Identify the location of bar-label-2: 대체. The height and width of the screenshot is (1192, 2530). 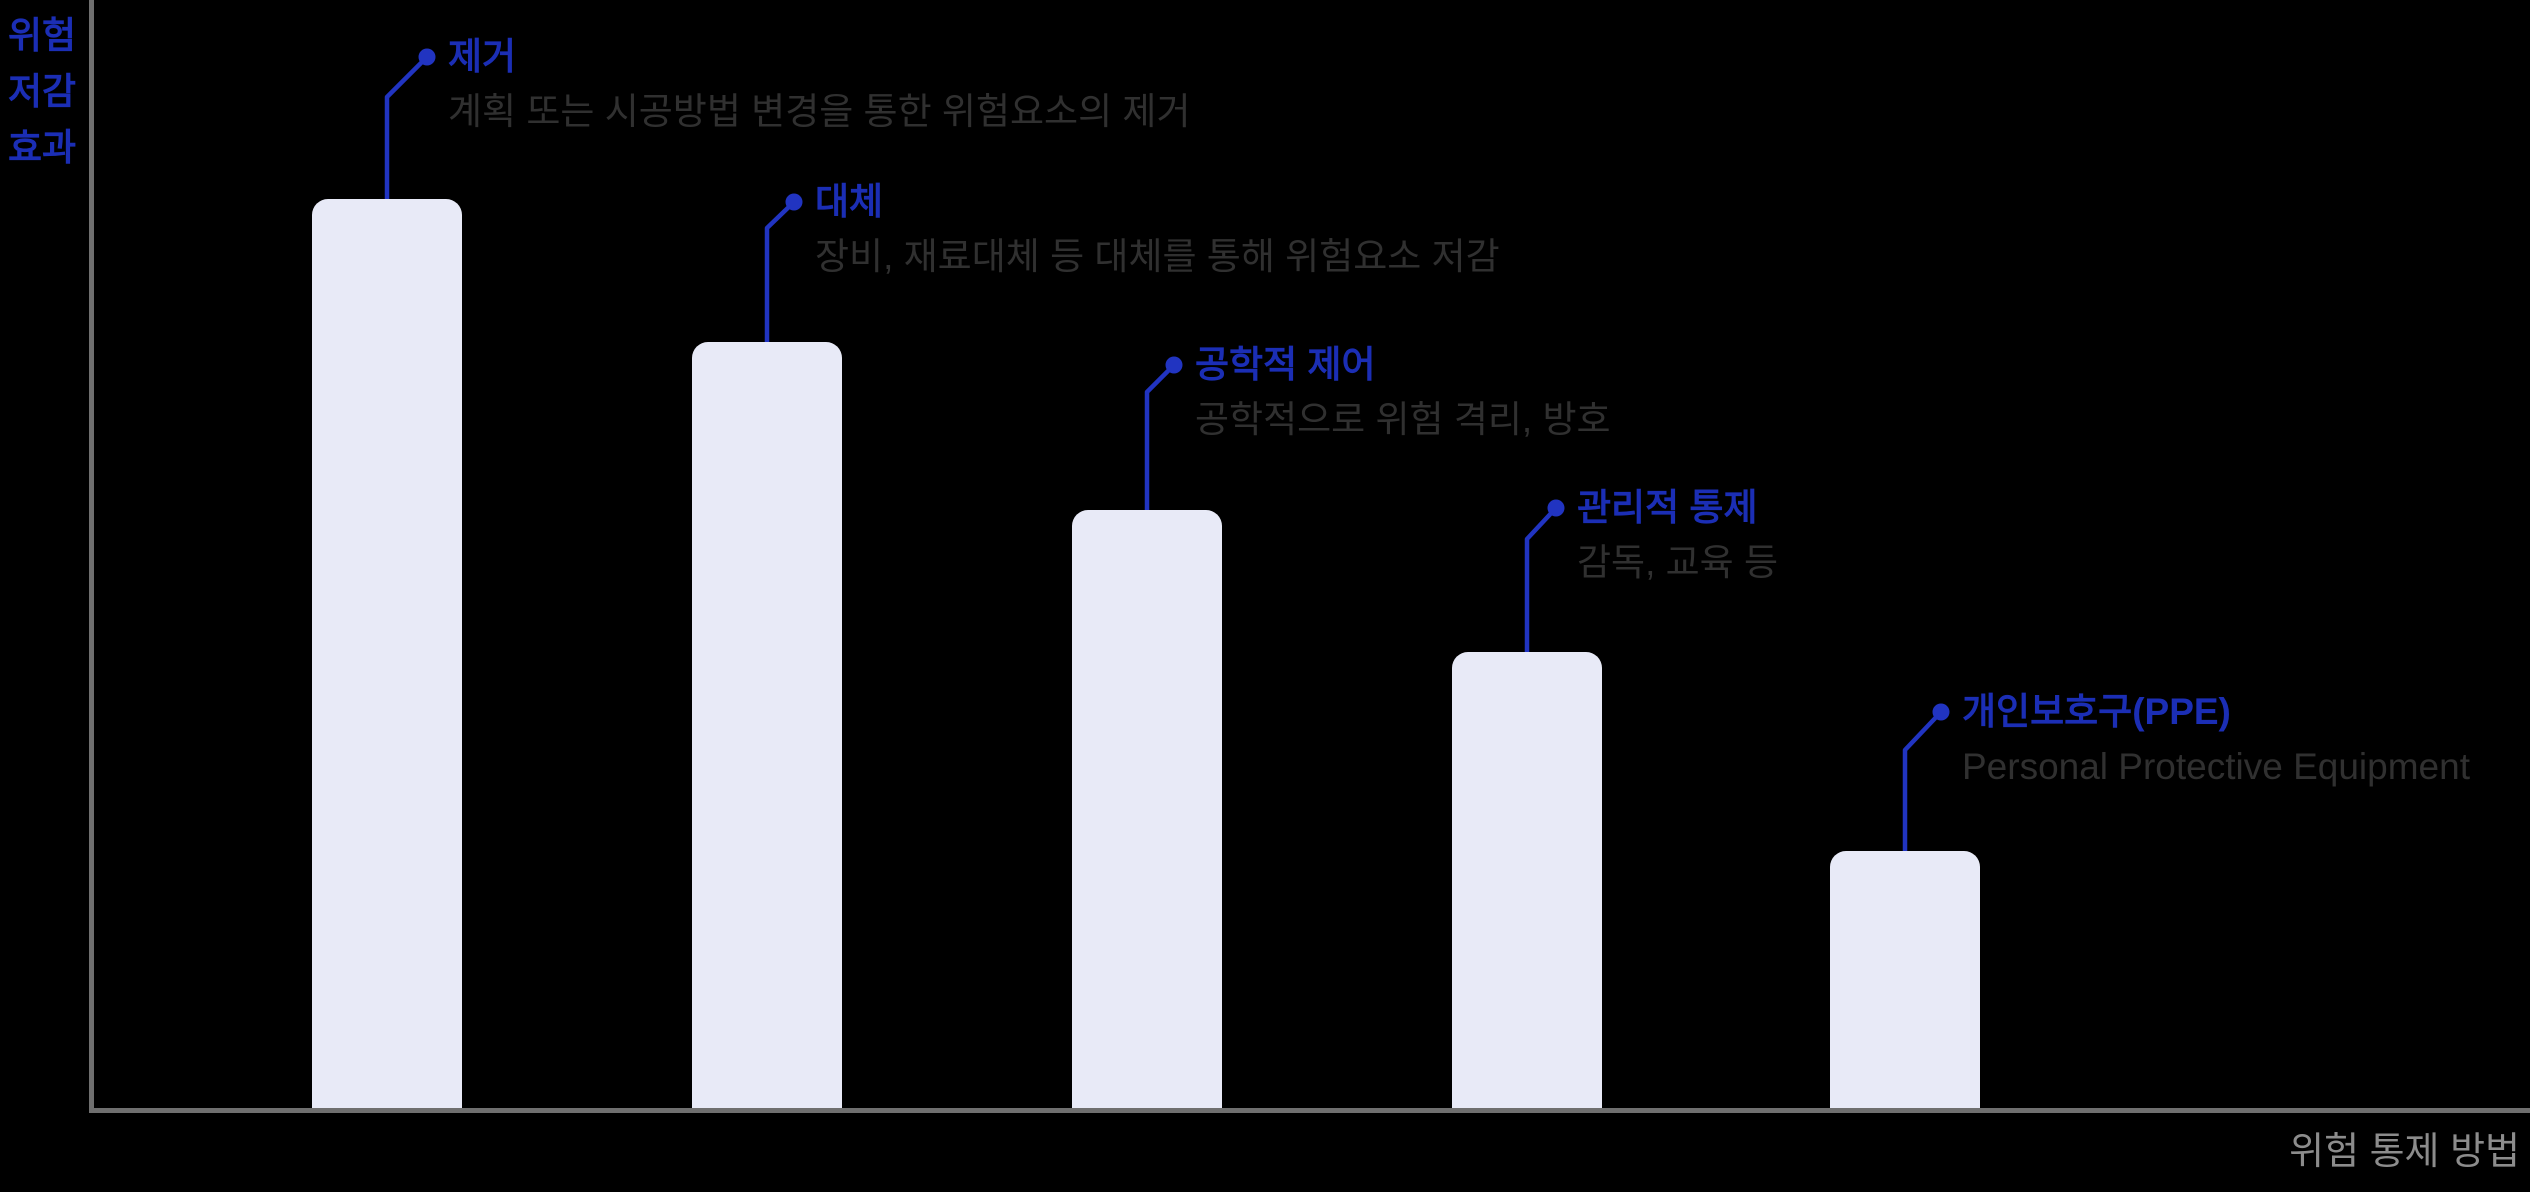
(849, 201).